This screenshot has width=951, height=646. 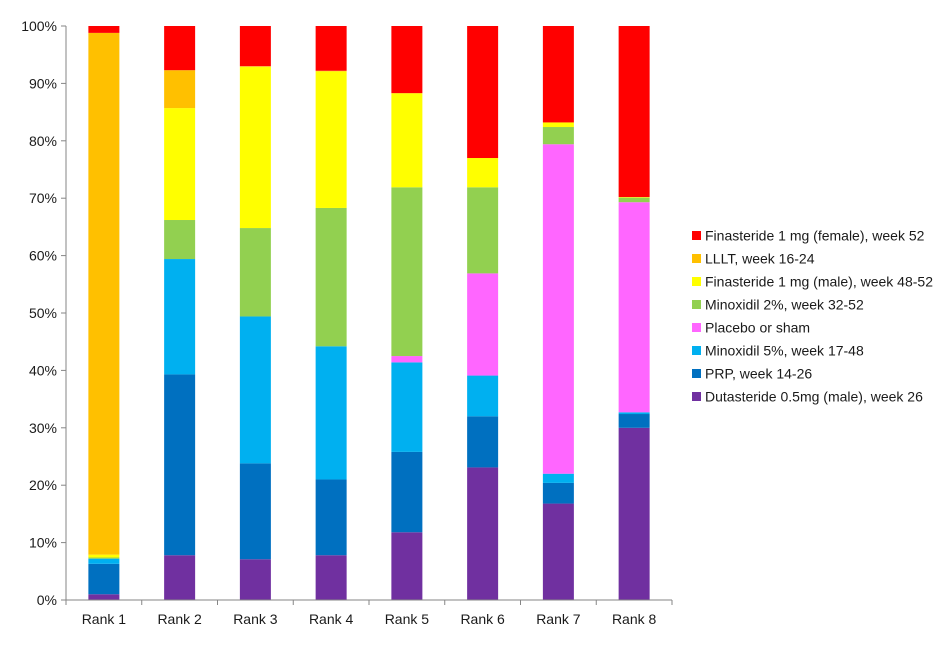 What do you see at coordinates (758, 374) in the screenshot?
I see `legend-label: PRP, week 14-26` at bounding box center [758, 374].